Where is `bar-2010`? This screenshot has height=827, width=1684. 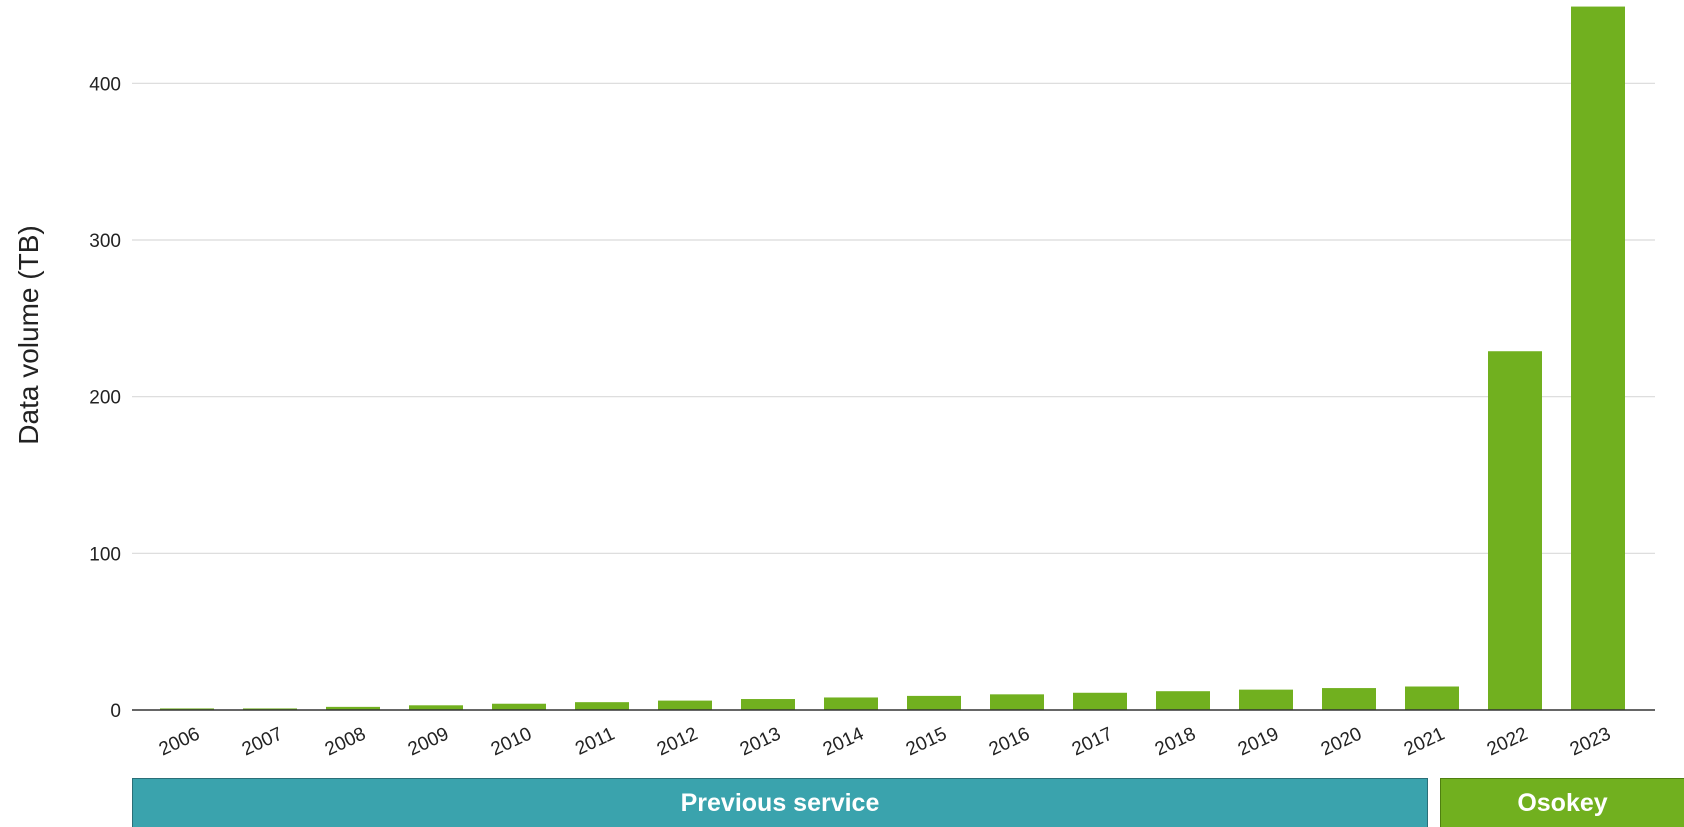 bar-2010 is located at coordinates (519, 706).